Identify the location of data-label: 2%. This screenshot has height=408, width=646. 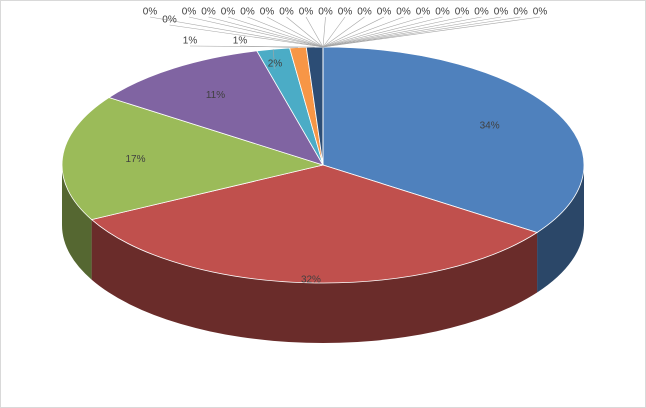
(275, 64).